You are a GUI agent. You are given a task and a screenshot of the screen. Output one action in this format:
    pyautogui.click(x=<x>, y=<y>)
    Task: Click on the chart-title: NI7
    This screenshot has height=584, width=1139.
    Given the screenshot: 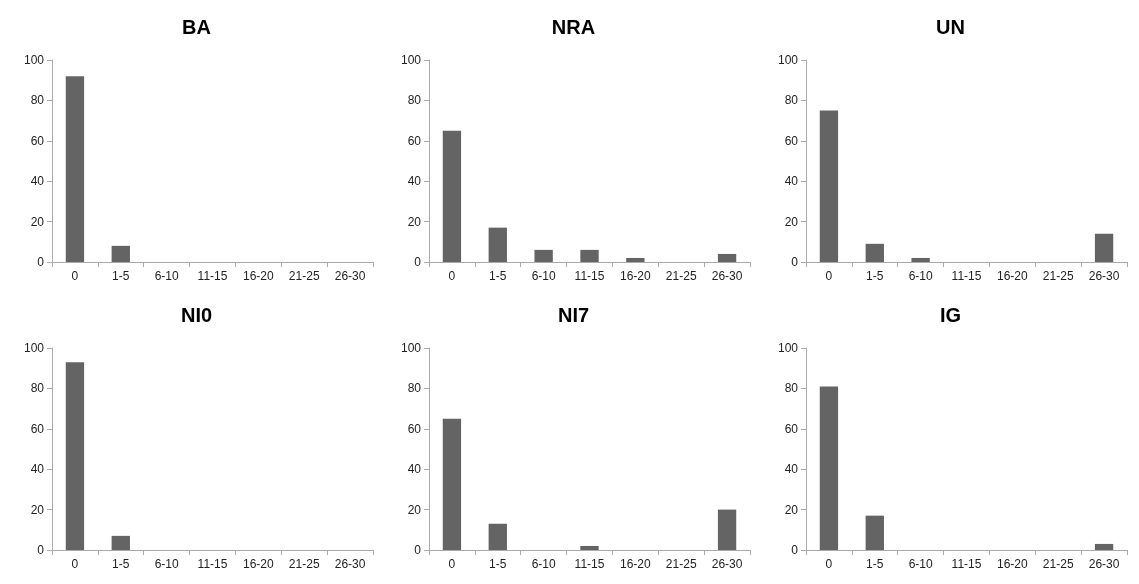 What is the action you would take?
    pyautogui.click(x=573, y=315)
    